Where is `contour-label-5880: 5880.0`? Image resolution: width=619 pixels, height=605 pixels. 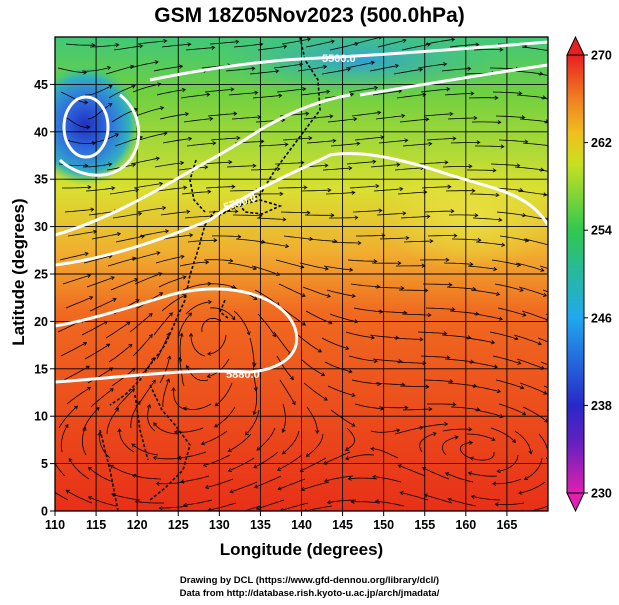
contour-label-5880: 5880.0 is located at coordinates (243, 375).